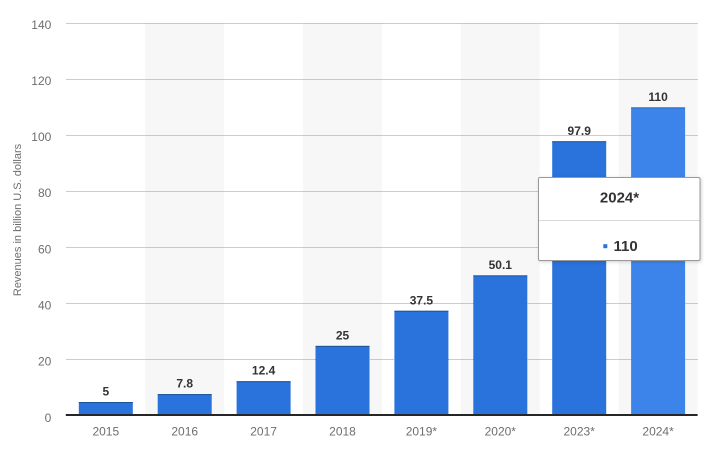 The height and width of the screenshot is (449, 716). I want to click on svg-text: 12.4, so click(264, 371).